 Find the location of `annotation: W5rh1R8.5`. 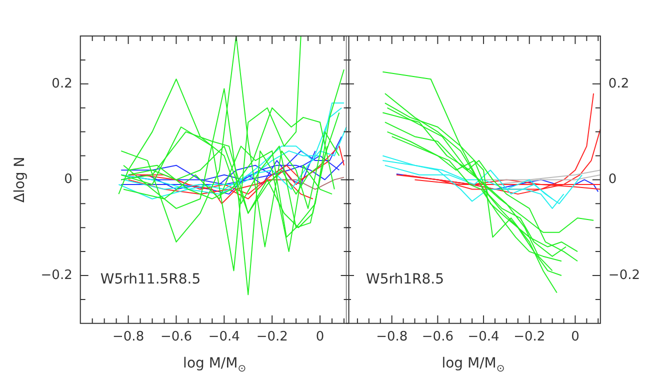

annotation: W5rh1R8.5 is located at coordinates (405, 279).